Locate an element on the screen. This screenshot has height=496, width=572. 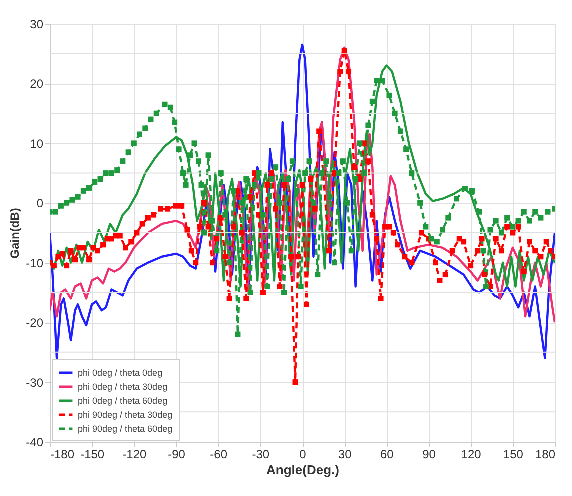
x-tick-label: 30 is located at coordinates (345, 455).